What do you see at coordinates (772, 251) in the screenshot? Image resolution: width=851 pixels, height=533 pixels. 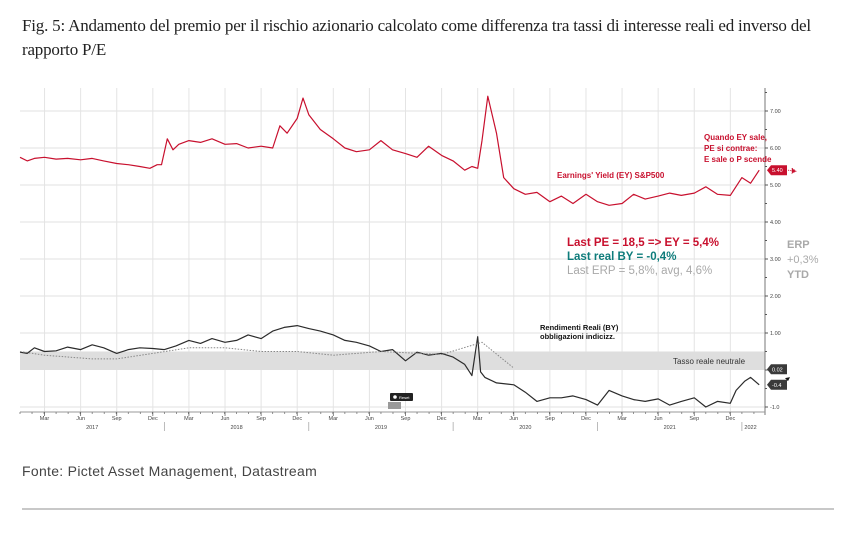 I see `y-axis: 7.00 6.00 5.00 4.00 3.00 2.00 1.00 -1.0` at bounding box center [772, 251].